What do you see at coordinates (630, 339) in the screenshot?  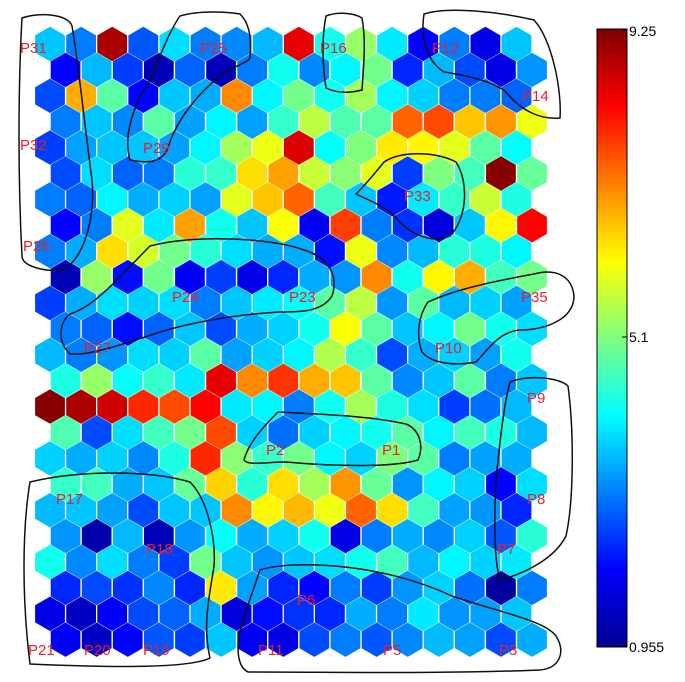 I see `colorbar: 9.25 5.1 0.955` at bounding box center [630, 339].